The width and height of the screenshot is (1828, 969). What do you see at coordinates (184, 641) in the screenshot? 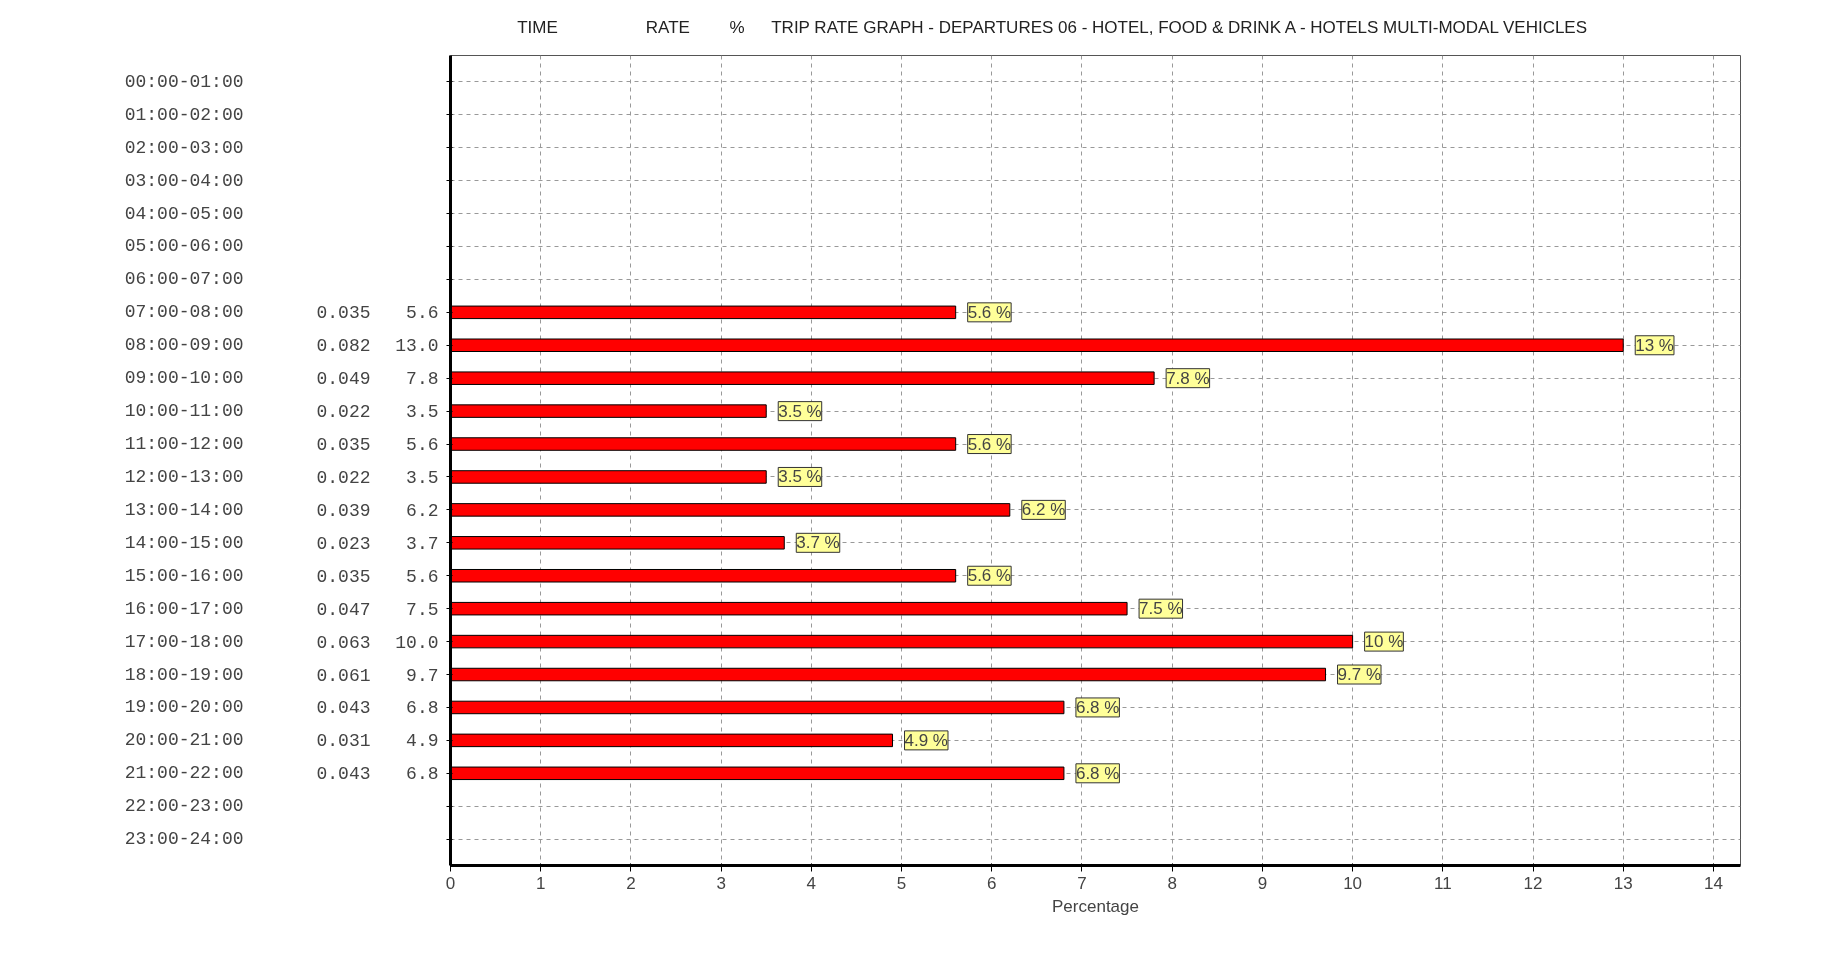
I see `y-tick-label: 17:00-18:00` at bounding box center [184, 641].